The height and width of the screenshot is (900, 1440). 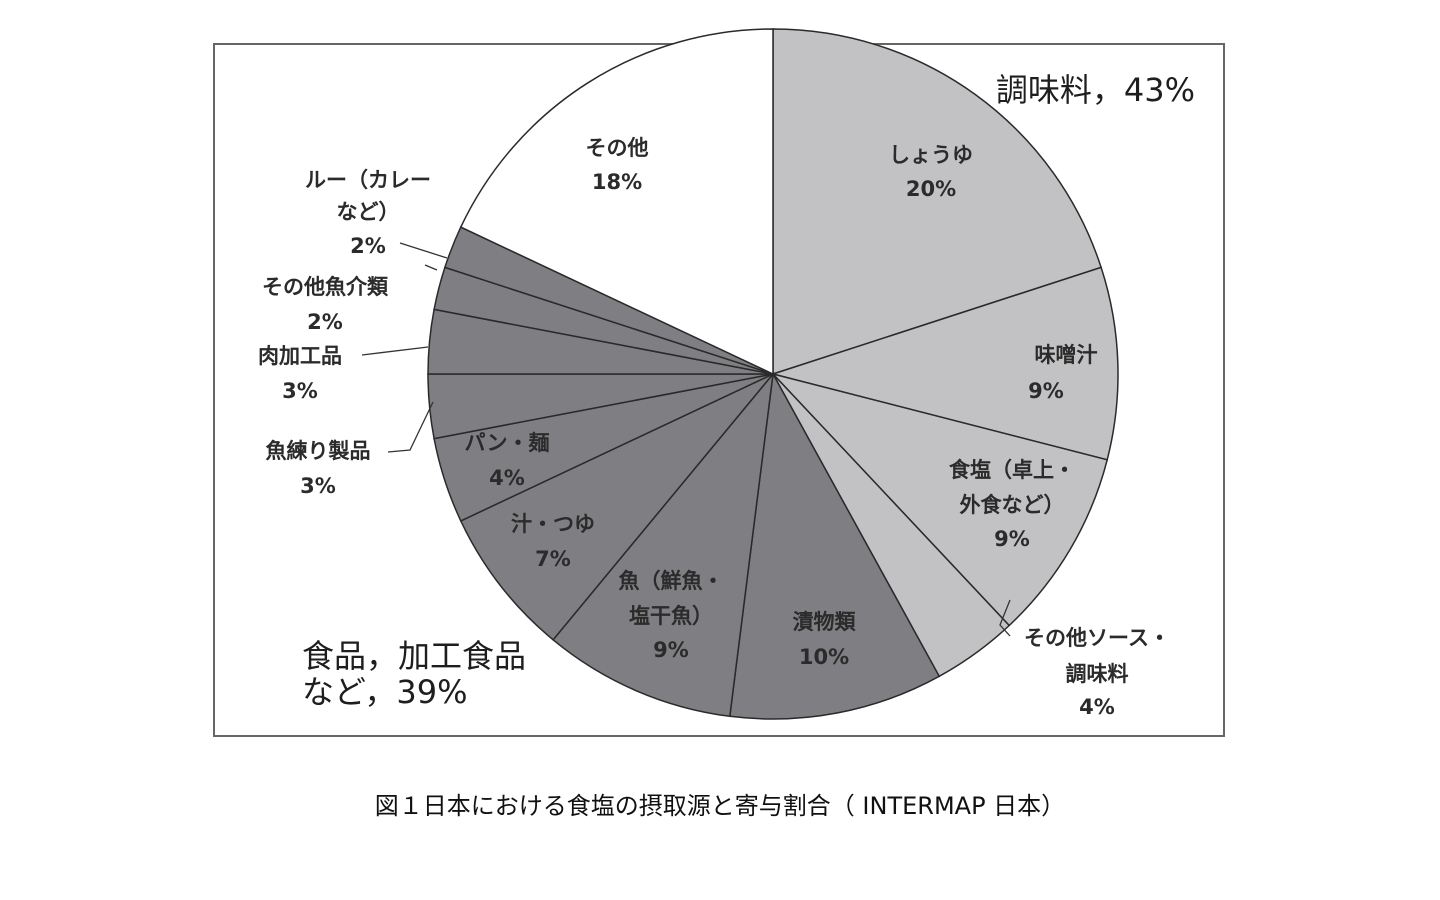 I want to click on slice-label-2: 味噌汁, so click(x=1066, y=355).